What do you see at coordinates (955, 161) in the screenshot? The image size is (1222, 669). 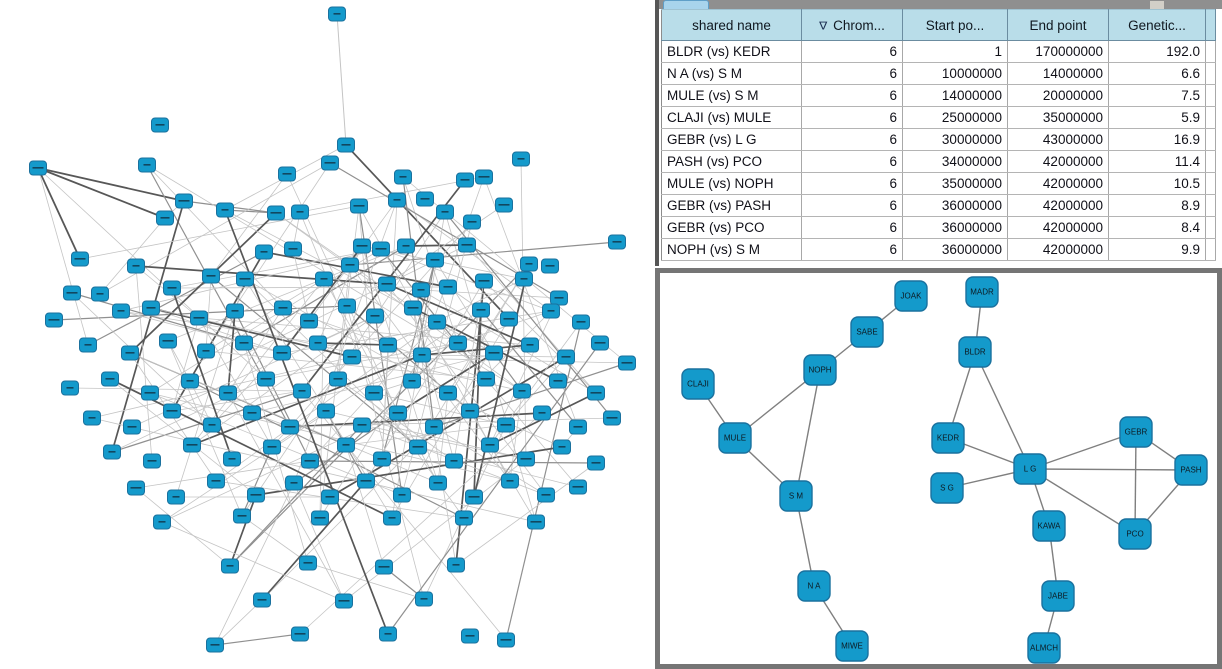 I see `value-cell: 34000000` at bounding box center [955, 161].